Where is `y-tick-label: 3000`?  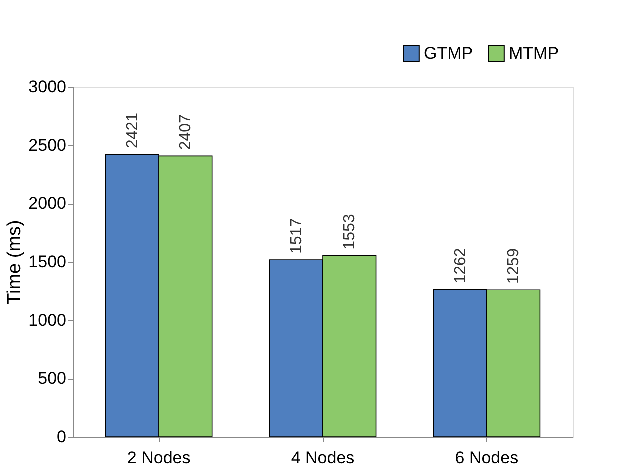
y-tick-label: 3000 is located at coordinates (47, 87).